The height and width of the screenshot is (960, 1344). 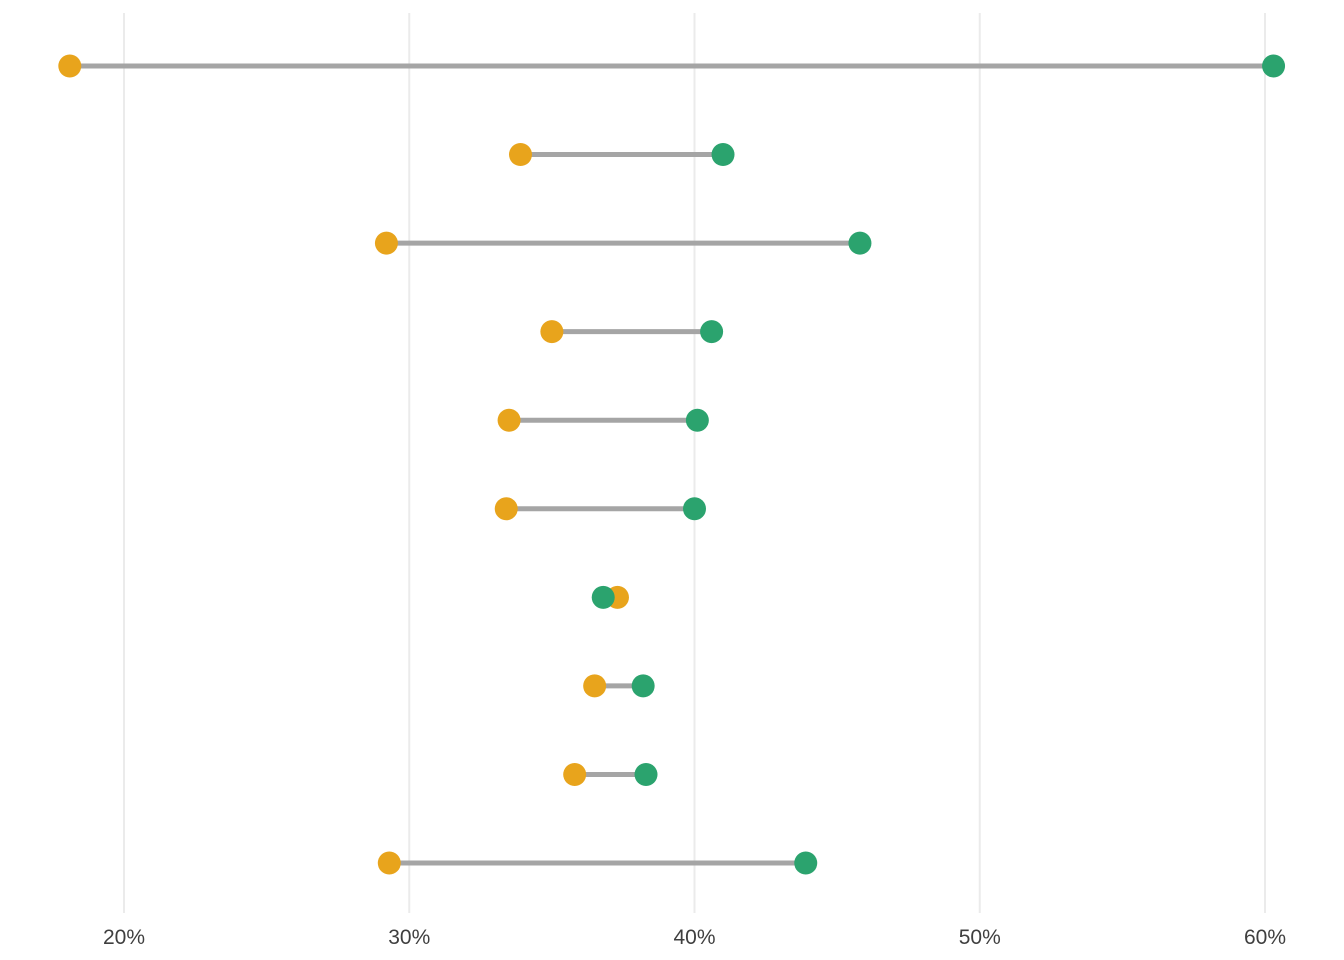 I want to click on x-tick-label: 20%, so click(x=124, y=937).